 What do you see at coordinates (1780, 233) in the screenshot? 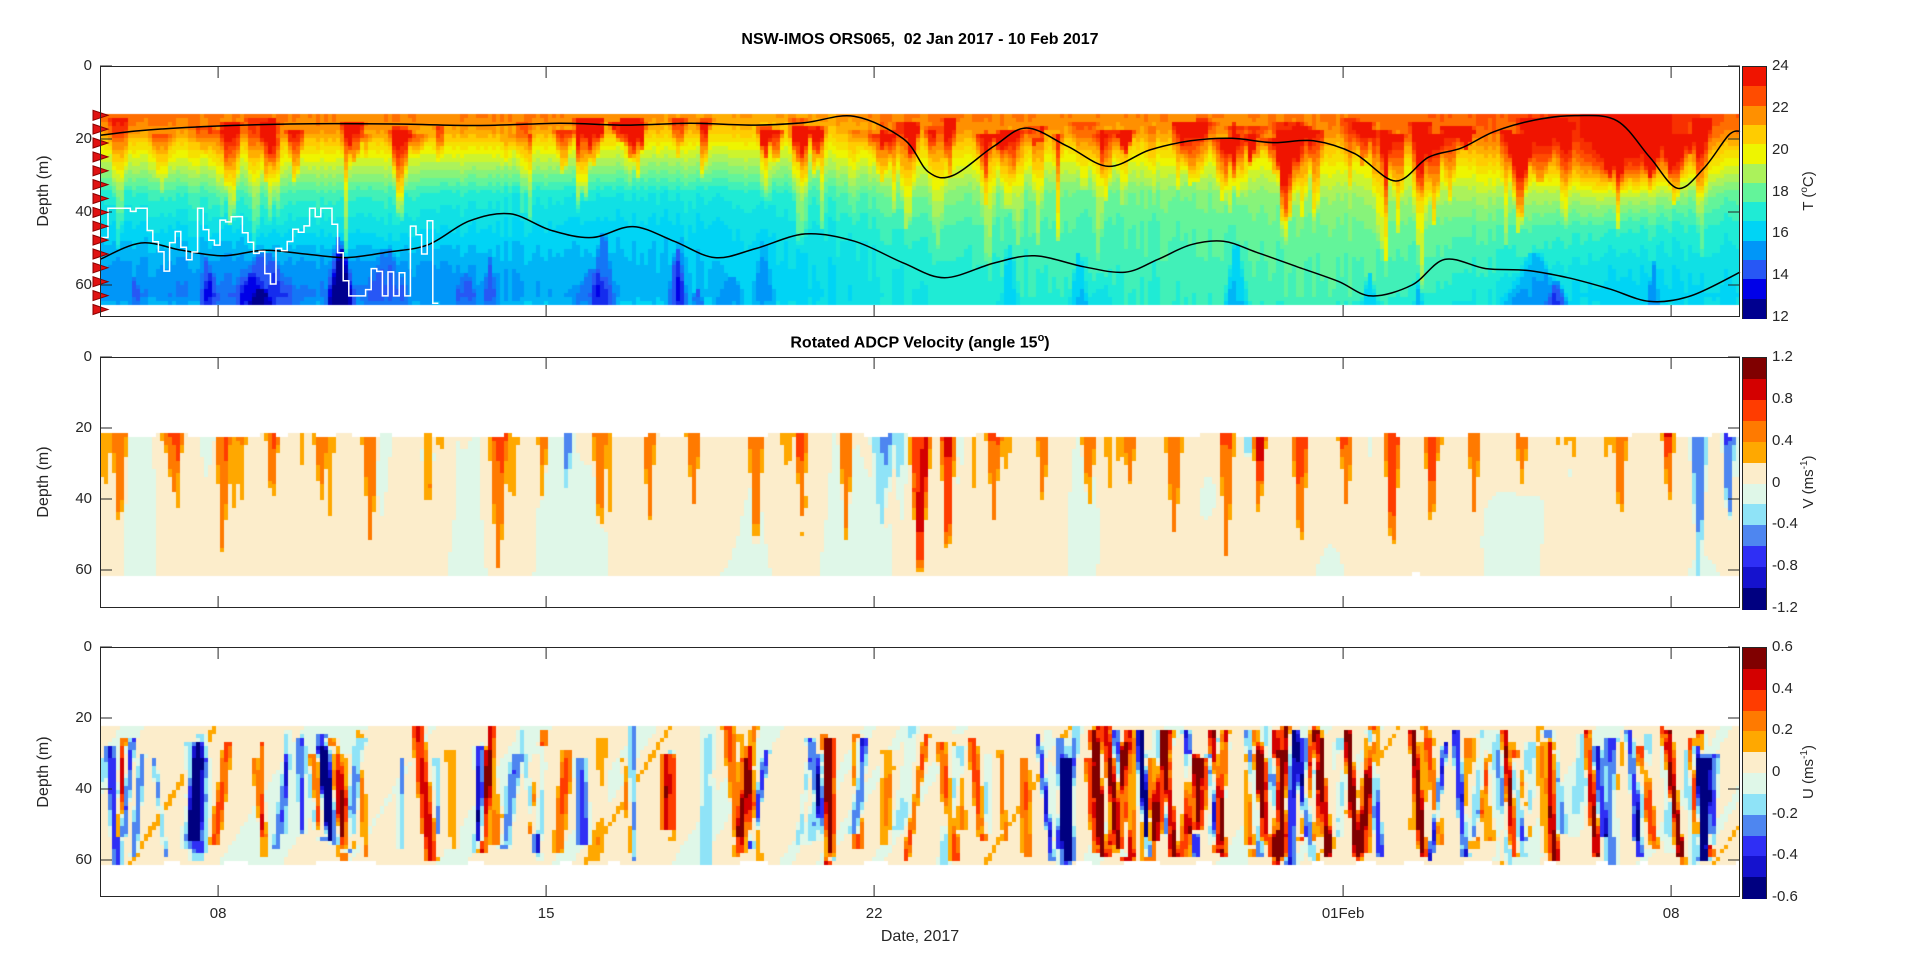
I see `colorbar-tick-label: 16` at bounding box center [1780, 233].